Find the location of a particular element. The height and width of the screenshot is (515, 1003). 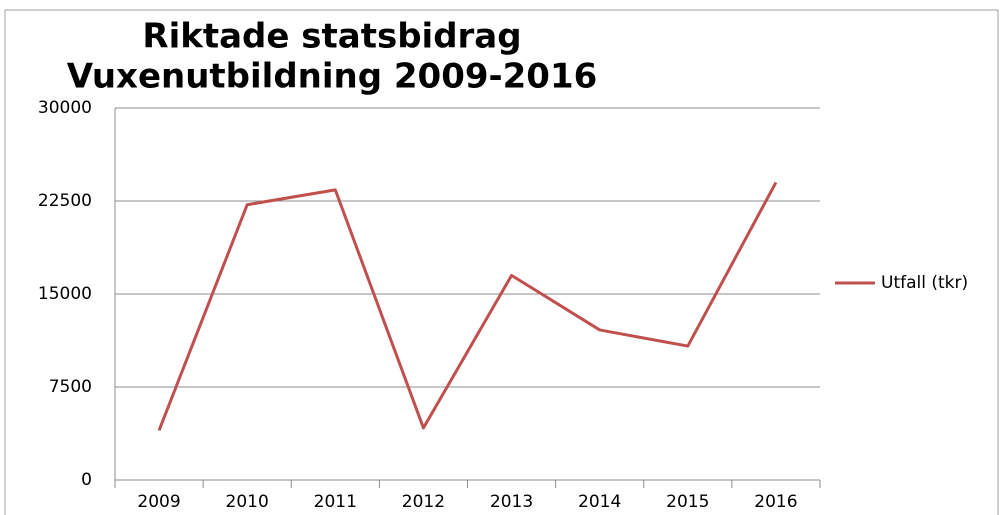

x-tick-label: 2009 is located at coordinates (158, 502).